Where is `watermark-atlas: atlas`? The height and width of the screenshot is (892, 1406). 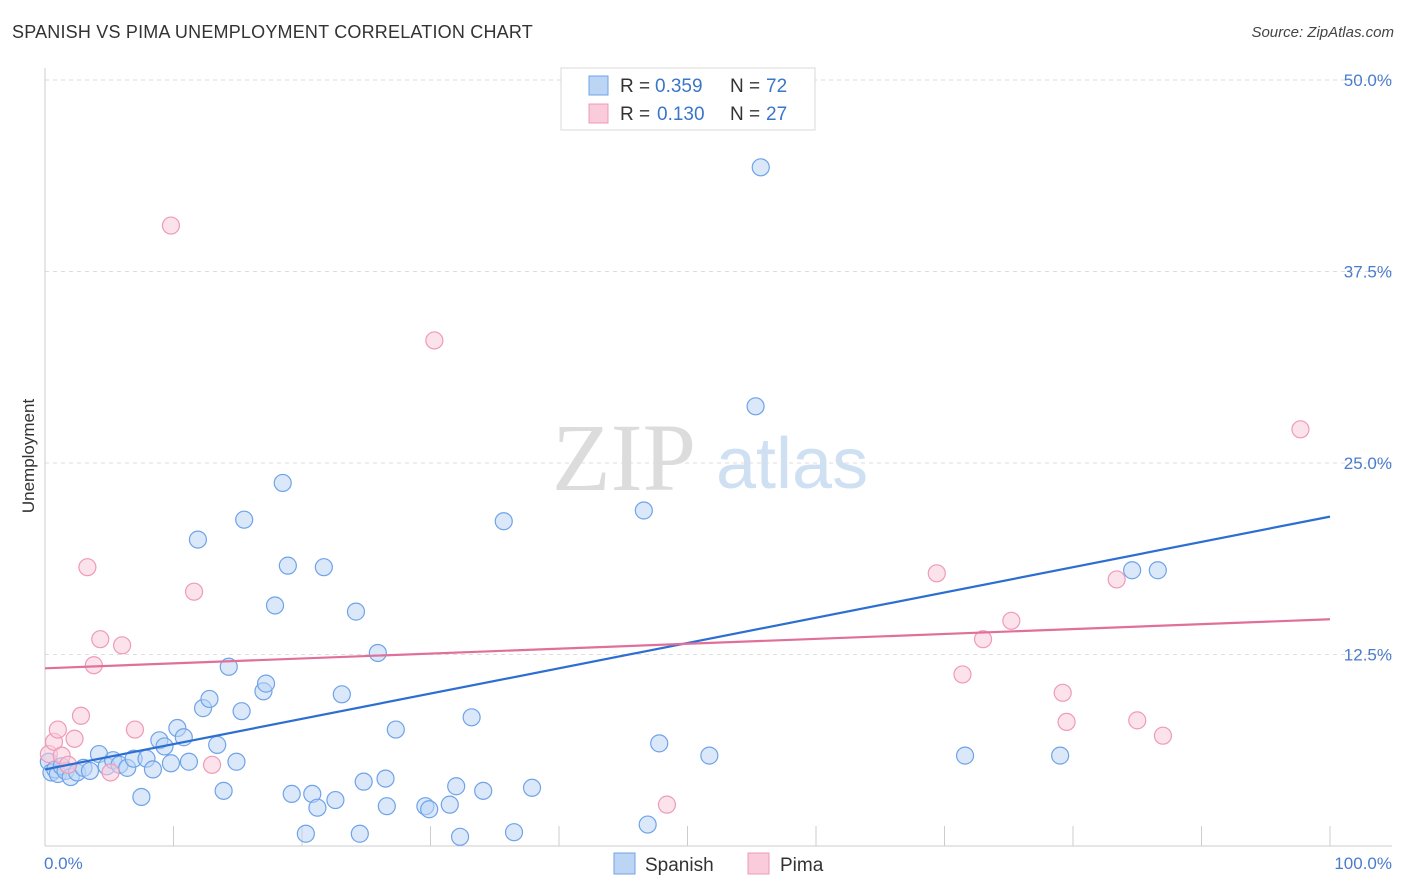
watermark-atlas: atlas is located at coordinates (792, 464).